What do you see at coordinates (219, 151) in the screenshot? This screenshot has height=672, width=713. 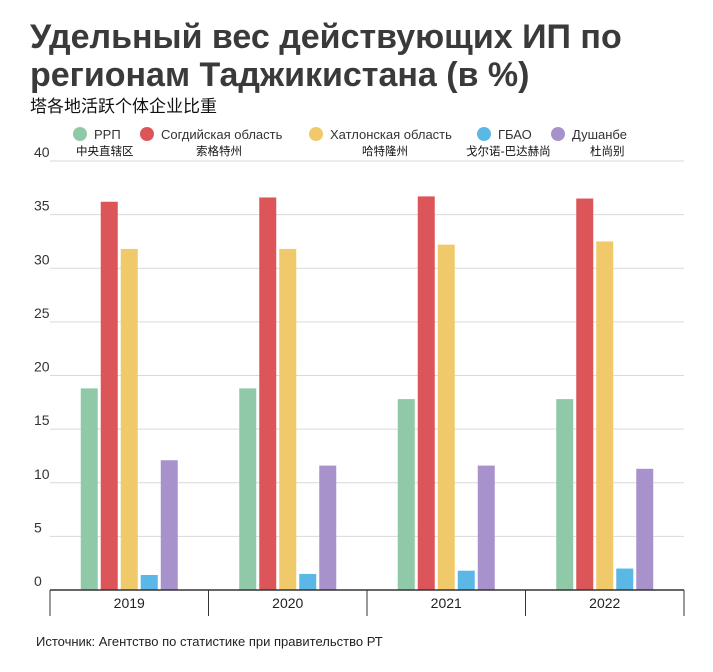 I see `legend-label-cn: 索格特州` at bounding box center [219, 151].